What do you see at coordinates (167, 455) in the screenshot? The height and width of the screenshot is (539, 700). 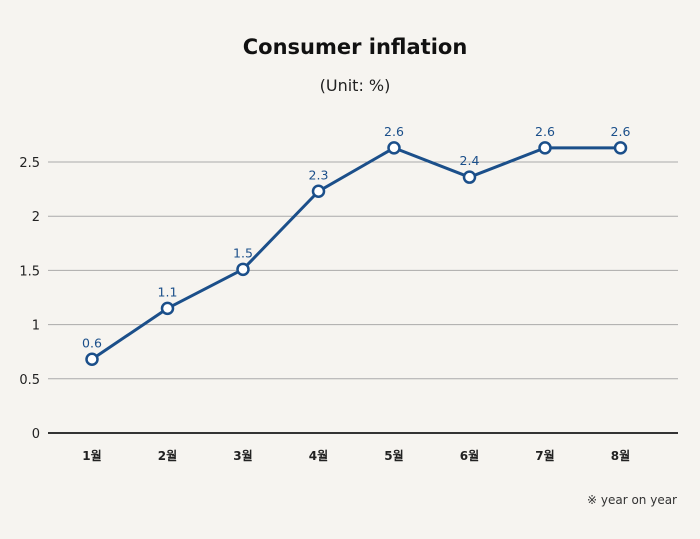 I see `x-tick-label: 2월` at bounding box center [167, 455].